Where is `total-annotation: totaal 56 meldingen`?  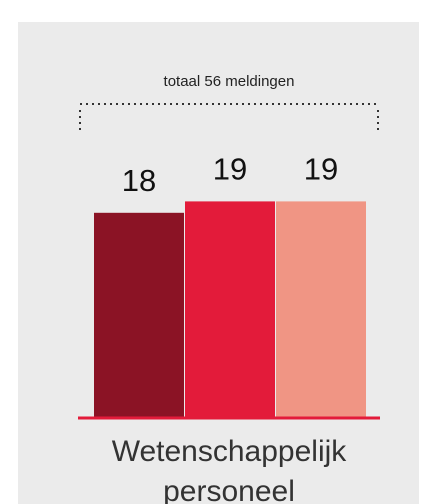 total-annotation: totaal 56 meldingen is located at coordinates (229, 81).